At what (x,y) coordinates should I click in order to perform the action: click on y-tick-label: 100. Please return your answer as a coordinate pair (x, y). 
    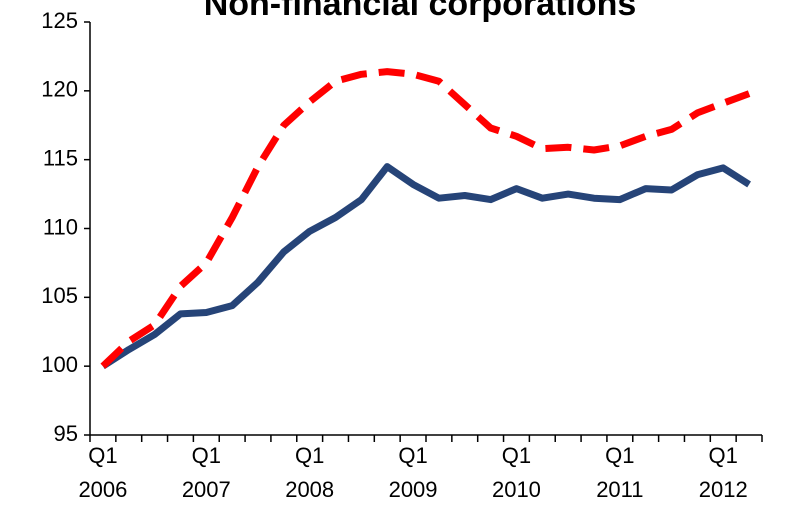
    Looking at the image, I should click on (59, 364).